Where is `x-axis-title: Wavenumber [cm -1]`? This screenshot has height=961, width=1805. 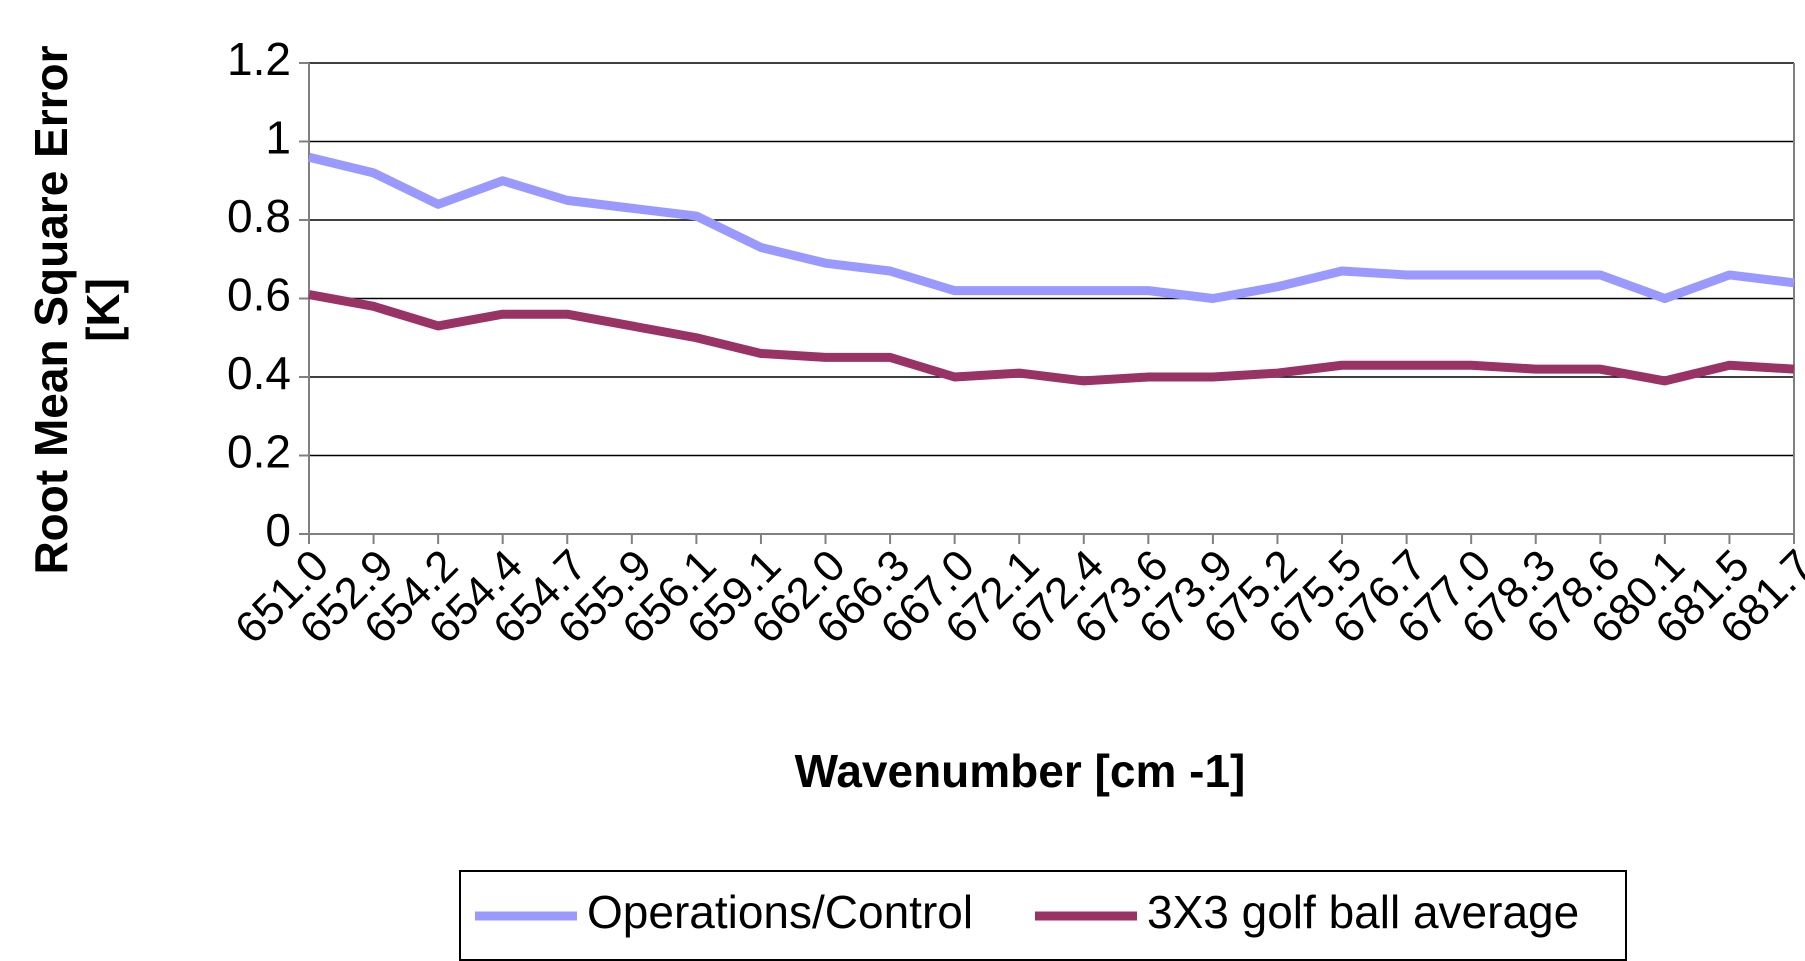 x-axis-title: Wavenumber [cm -1] is located at coordinates (1020, 771).